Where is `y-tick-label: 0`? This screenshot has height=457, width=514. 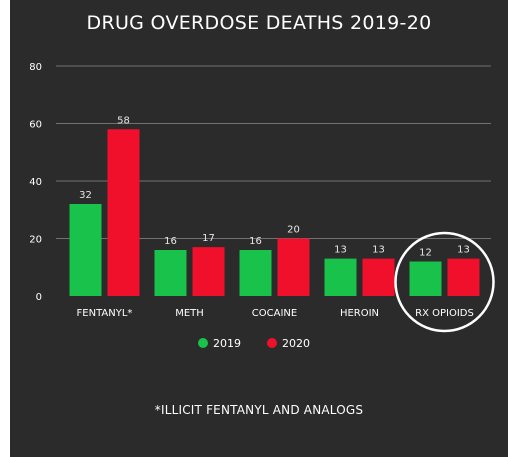
y-tick-label: 0 is located at coordinates (39, 297).